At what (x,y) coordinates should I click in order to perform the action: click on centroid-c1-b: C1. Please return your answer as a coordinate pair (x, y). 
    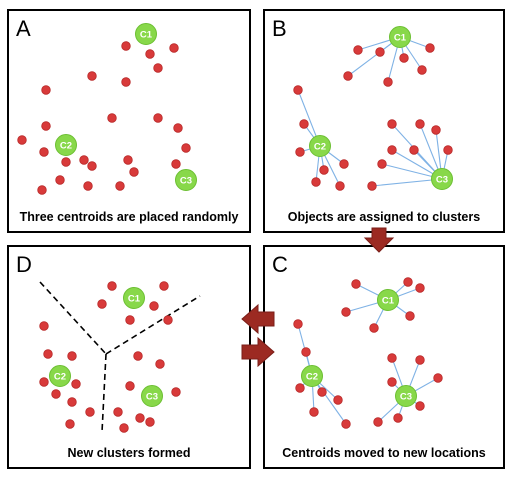
    Looking at the image, I should click on (400, 37).